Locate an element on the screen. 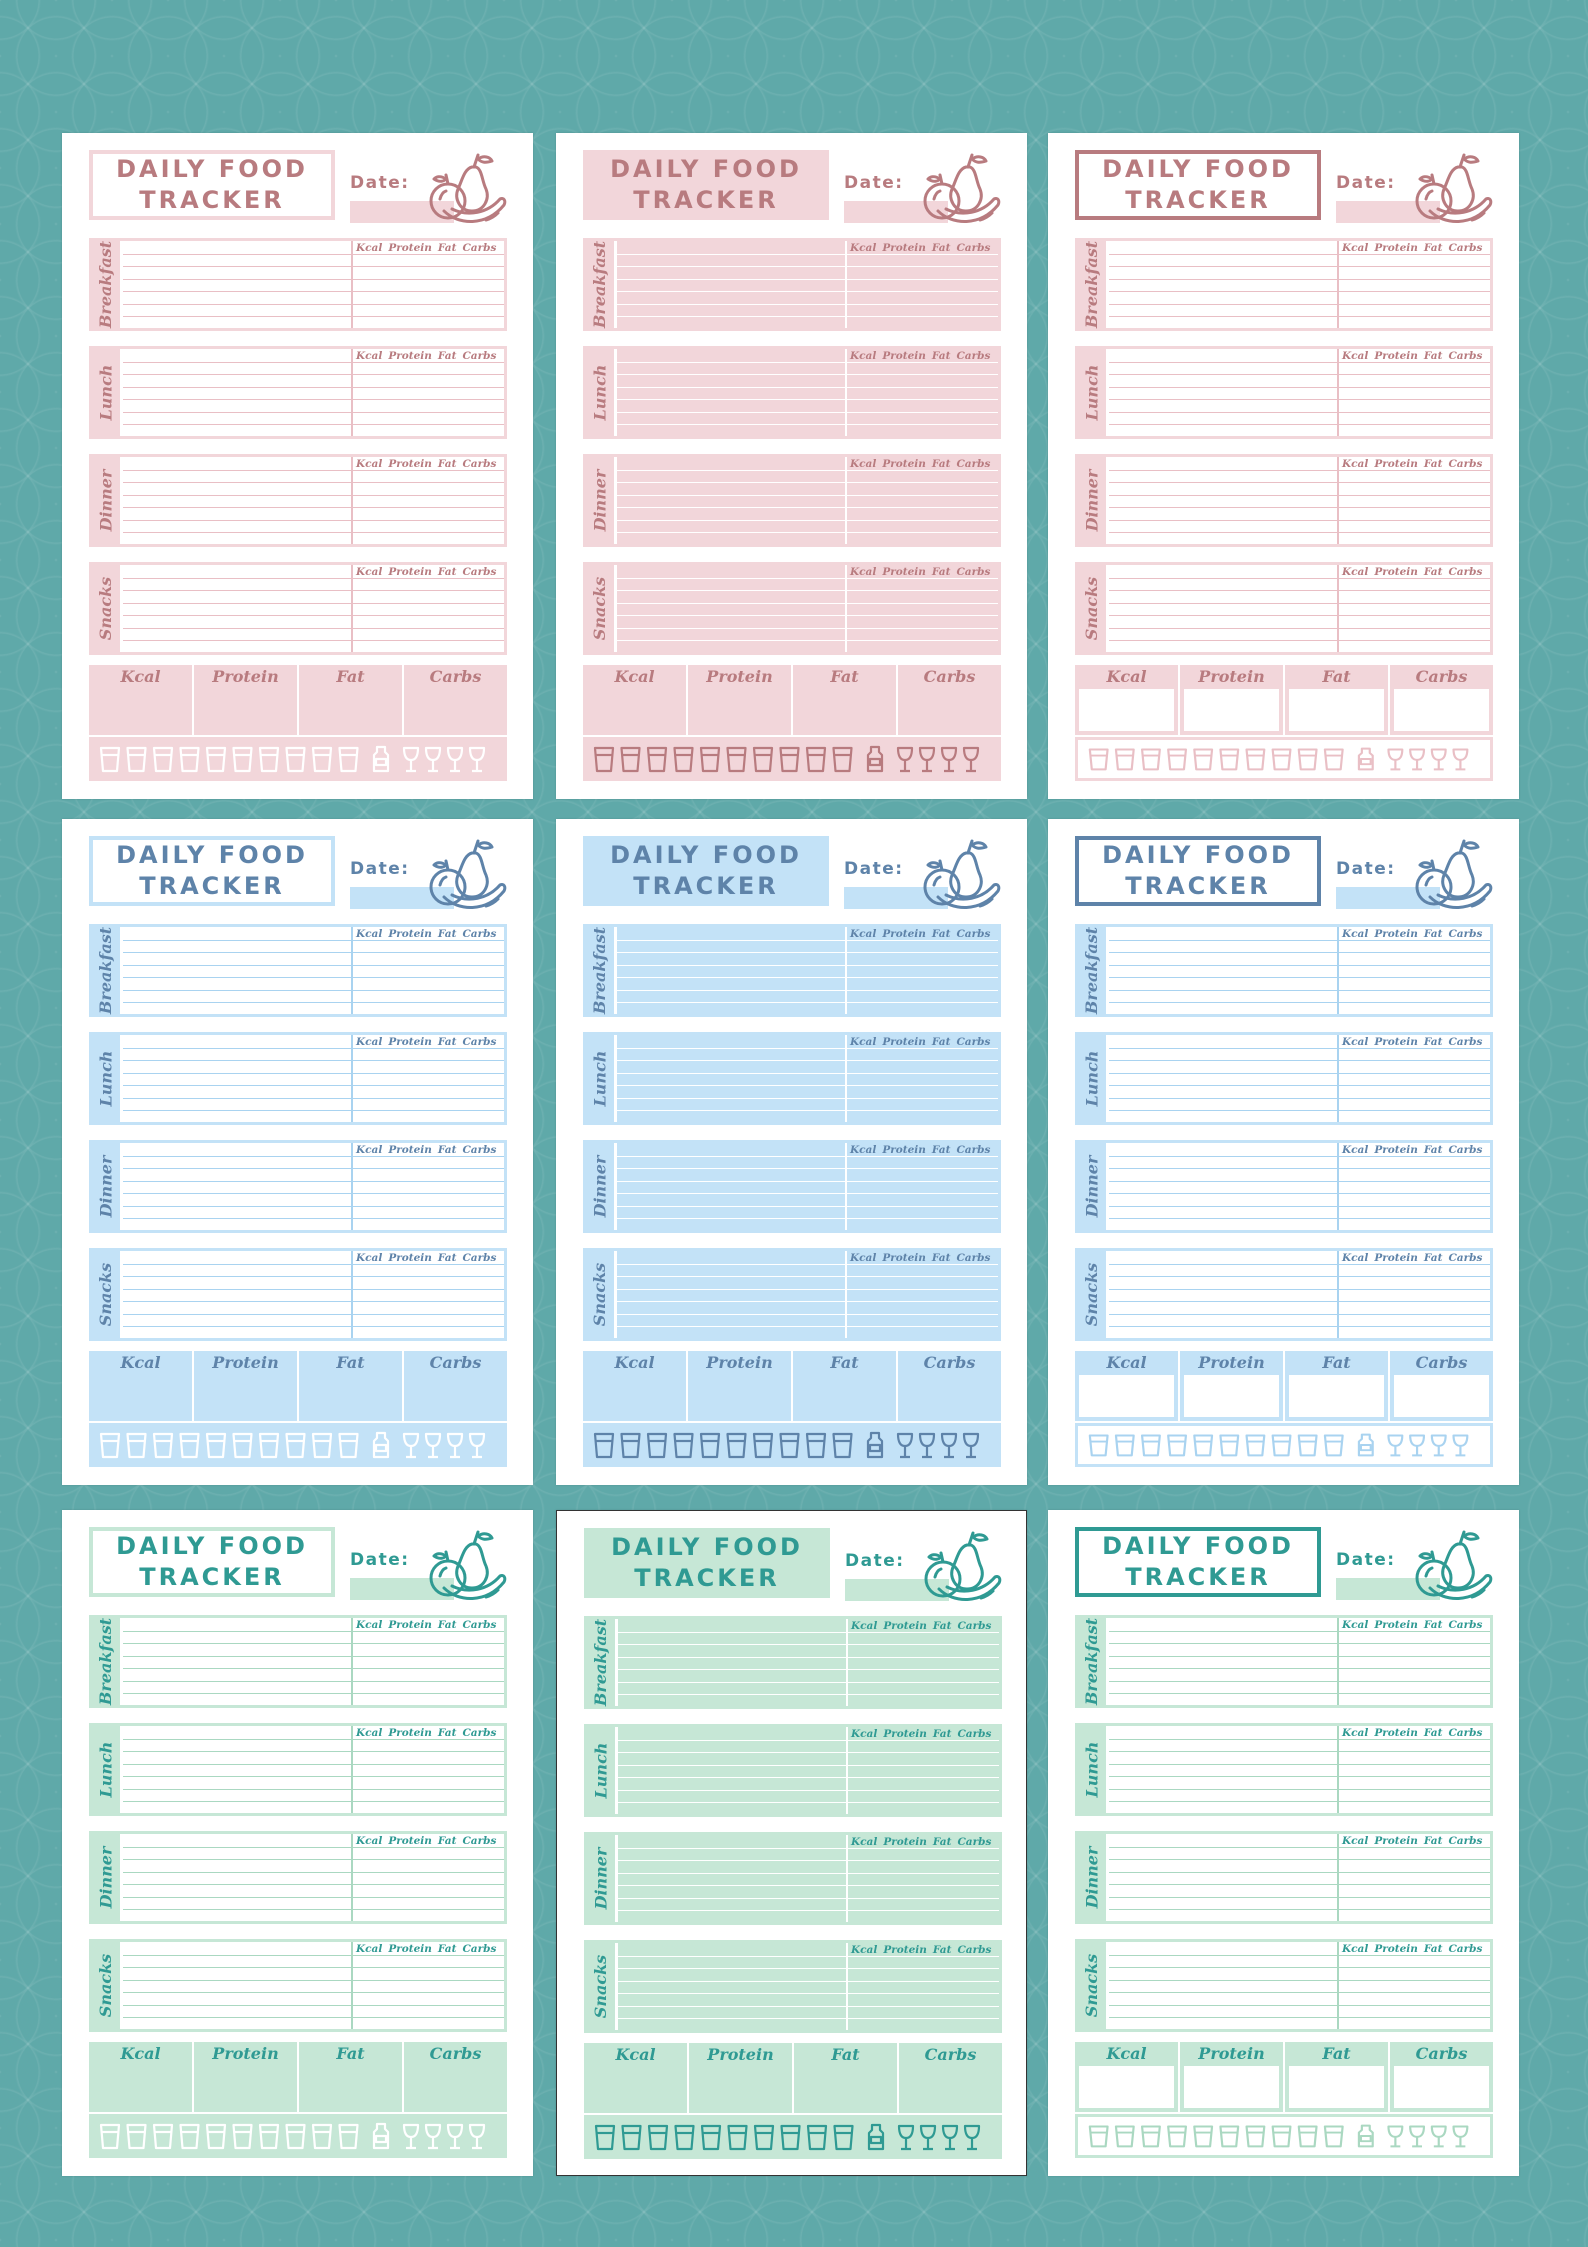 This screenshot has width=1588, height=2247. water-glass-icon is located at coordinates (136, 759).